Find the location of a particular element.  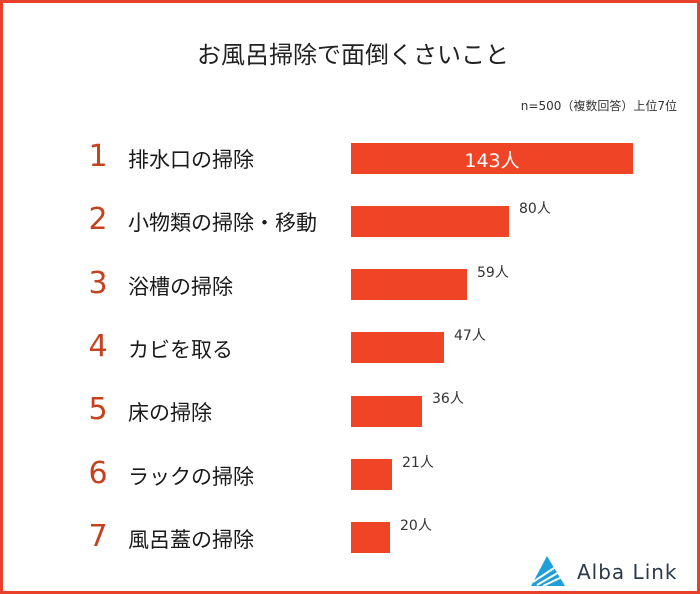

value-label: 21人 is located at coordinates (418, 462).